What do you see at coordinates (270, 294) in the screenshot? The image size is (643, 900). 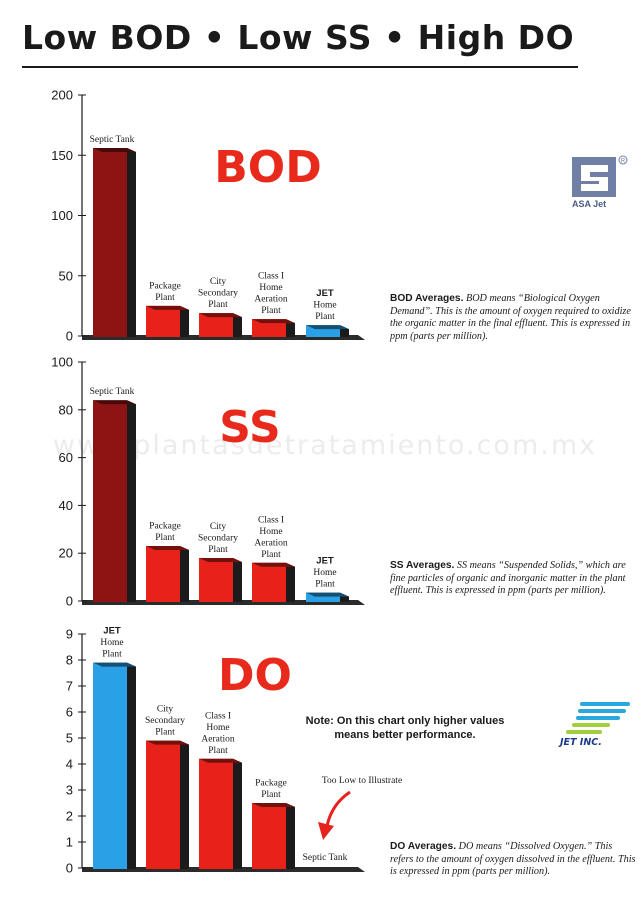 I see `bod-category-label-3: Class I Home Aeration Plant` at bounding box center [270, 294].